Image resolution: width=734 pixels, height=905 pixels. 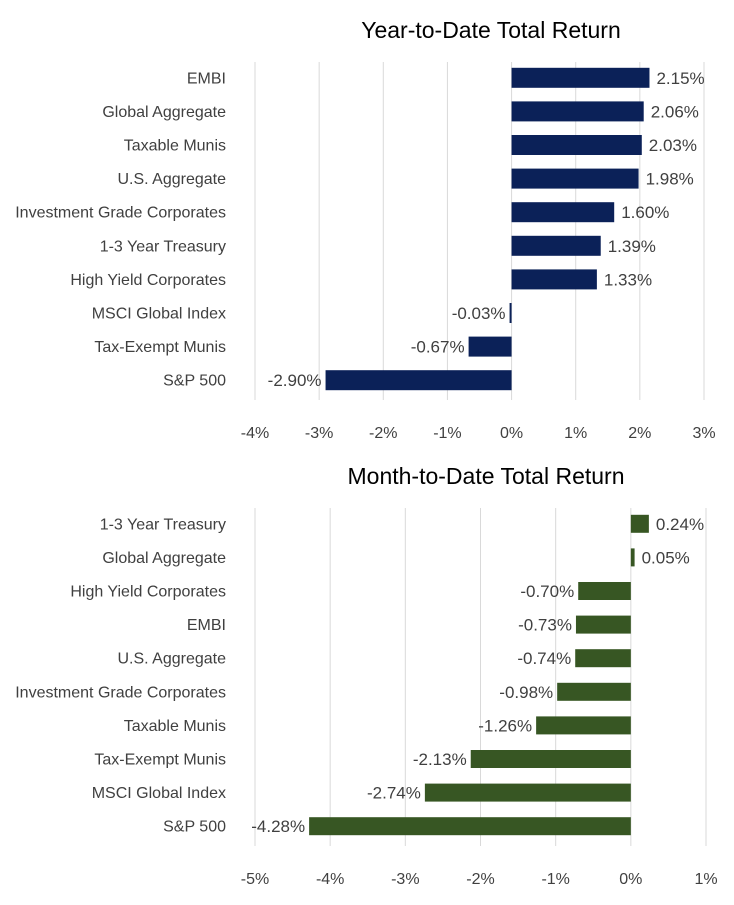 I want to click on x-tick-label-ytd: -2%, so click(x=383, y=433).